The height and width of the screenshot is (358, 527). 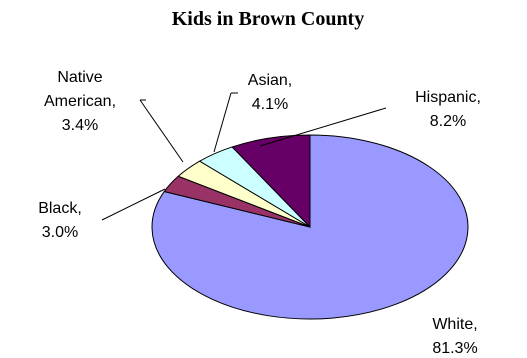 What do you see at coordinates (60, 208) in the screenshot?
I see `label-black-name: Black,` at bounding box center [60, 208].